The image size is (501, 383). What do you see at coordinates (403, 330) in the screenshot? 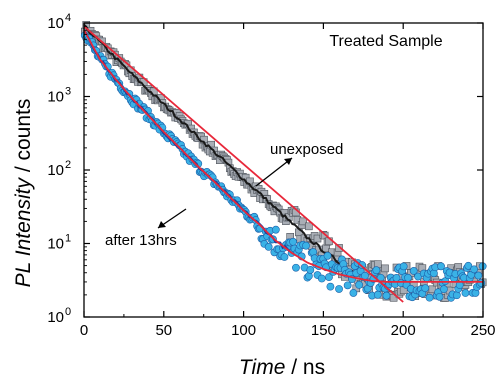
I see `x-tick-label: 200` at bounding box center [403, 330].